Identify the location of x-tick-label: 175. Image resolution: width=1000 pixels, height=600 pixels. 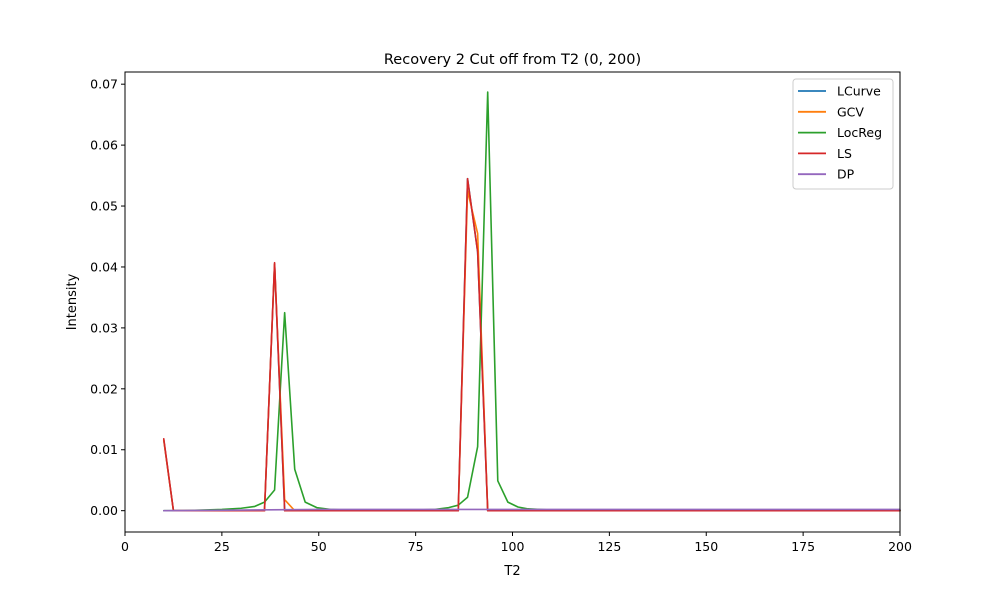
(803, 546).